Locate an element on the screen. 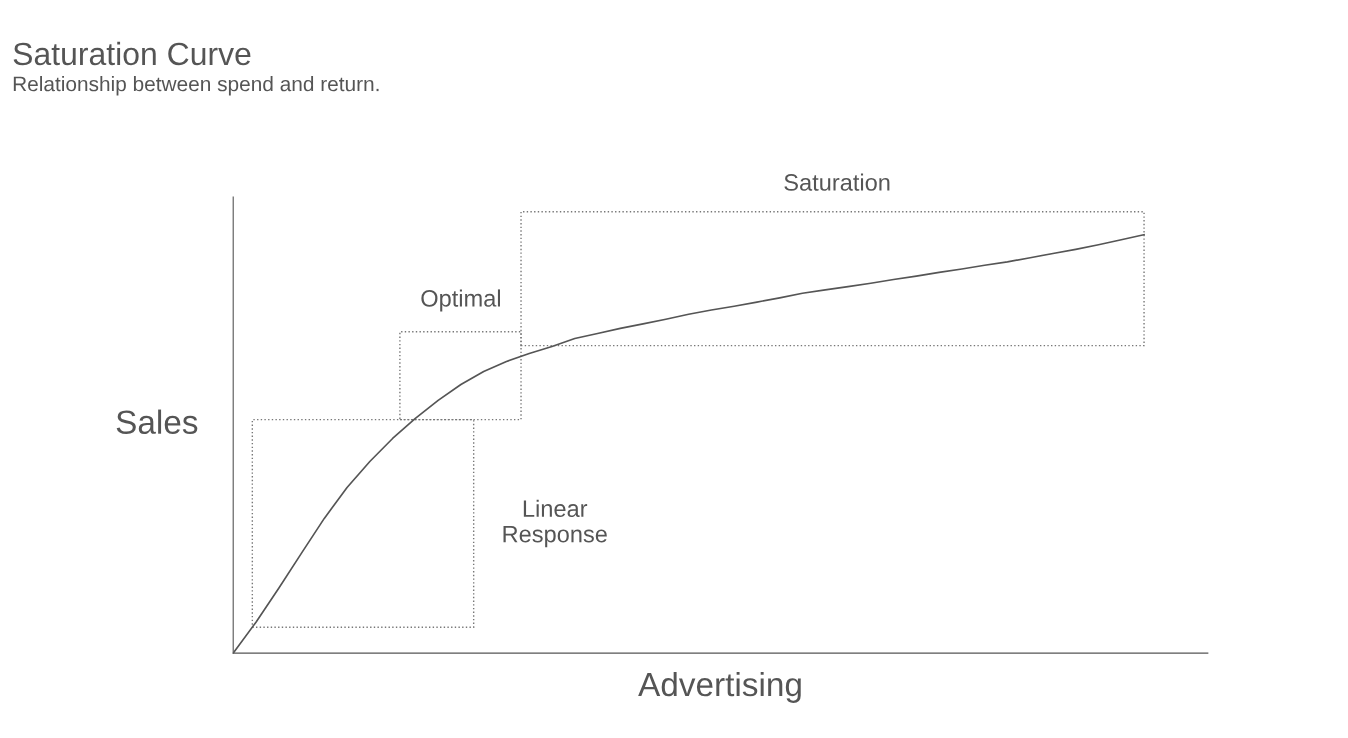  text: Saturation is located at coordinates (837, 182).